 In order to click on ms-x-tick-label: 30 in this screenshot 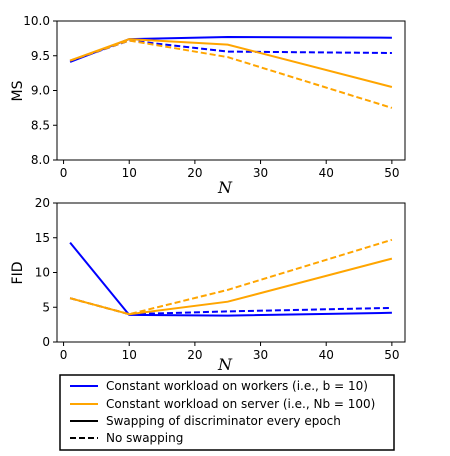, I will do `click(260, 173)`.